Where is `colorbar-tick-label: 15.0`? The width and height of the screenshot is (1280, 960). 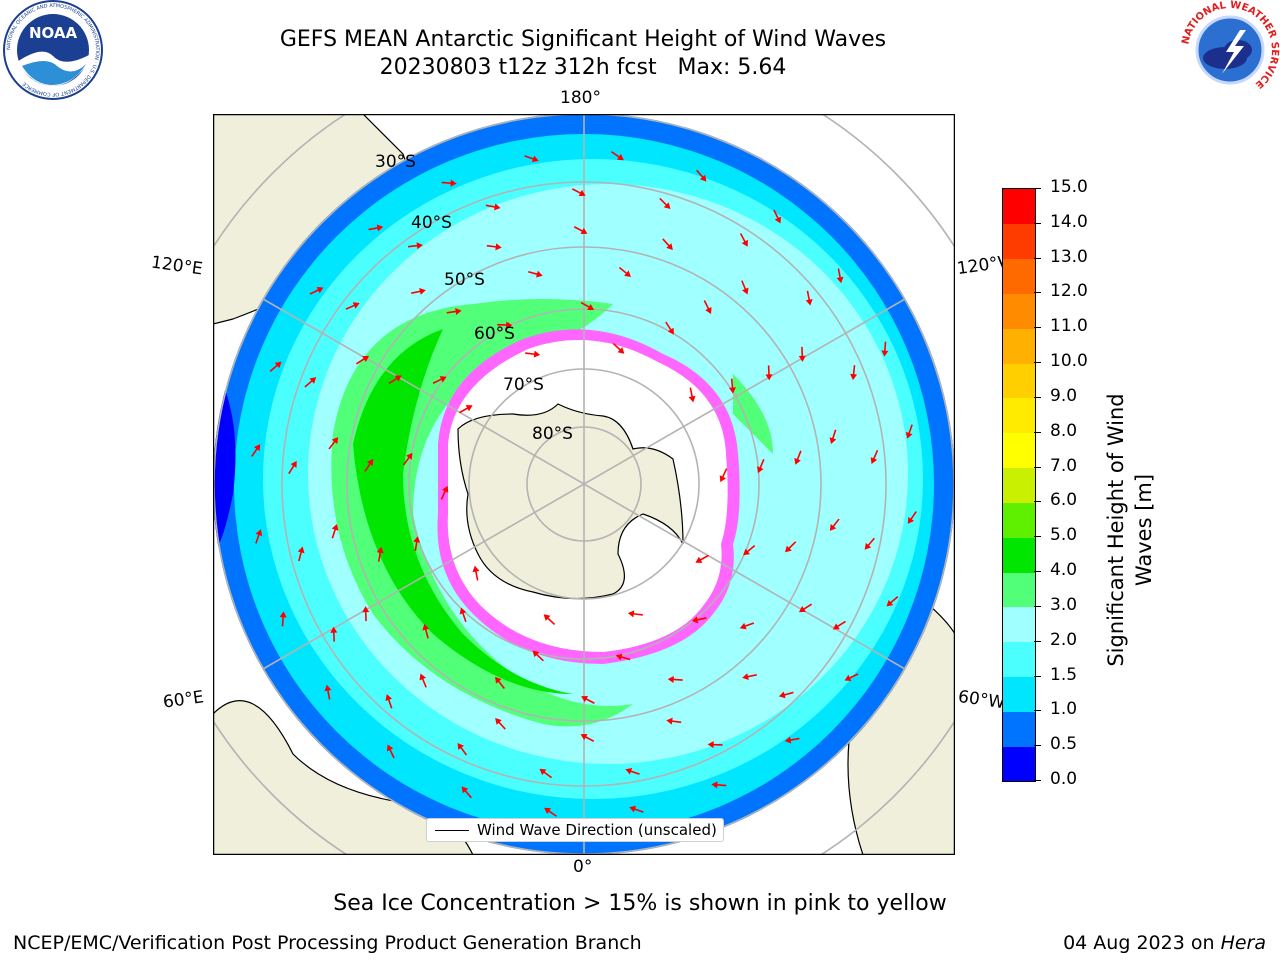
colorbar-tick-label: 15.0 is located at coordinates (1069, 187).